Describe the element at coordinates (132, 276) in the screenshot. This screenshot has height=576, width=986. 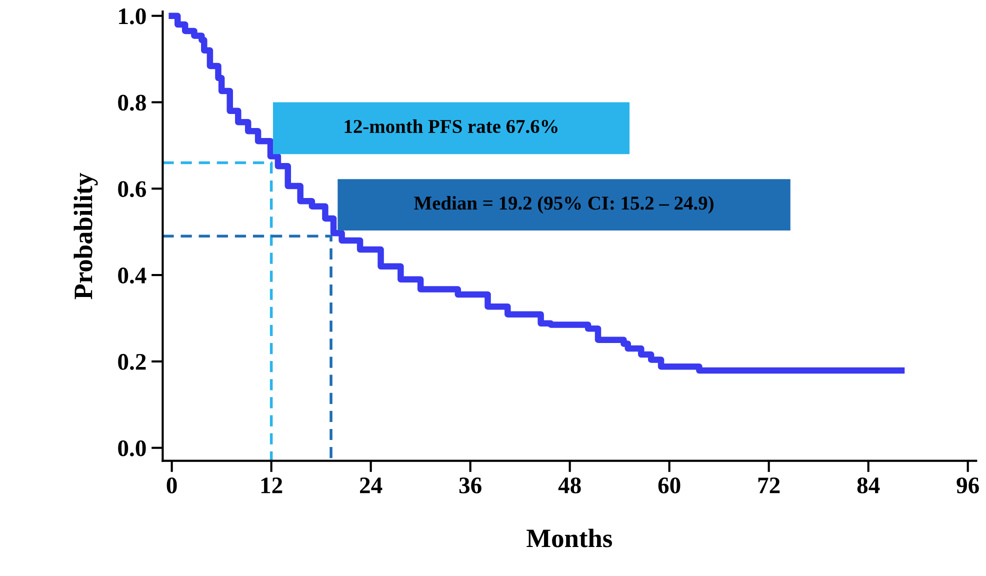
I see `y-tick-label: 0.4` at that location.